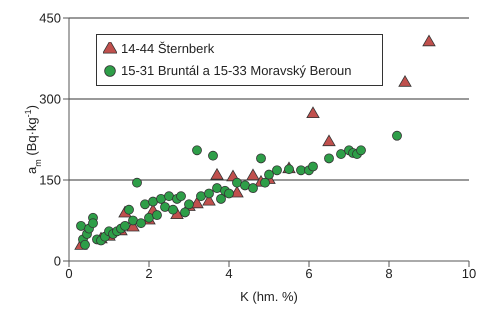 The image size is (491, 325). I want to click on legend-label: 14-44 Šternberk, so click(167, 49).